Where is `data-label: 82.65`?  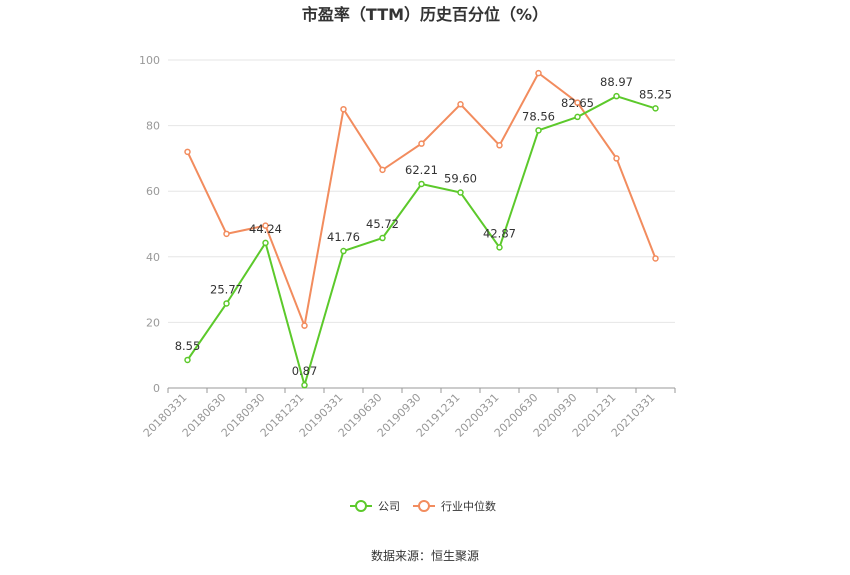
data-label: 82.65 is located at coordinates (577, 103).